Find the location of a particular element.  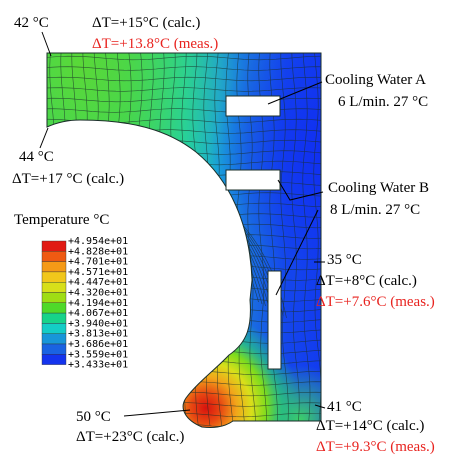

label-right-bottom-temp: 41 °C is located at coordinates (344, 407).